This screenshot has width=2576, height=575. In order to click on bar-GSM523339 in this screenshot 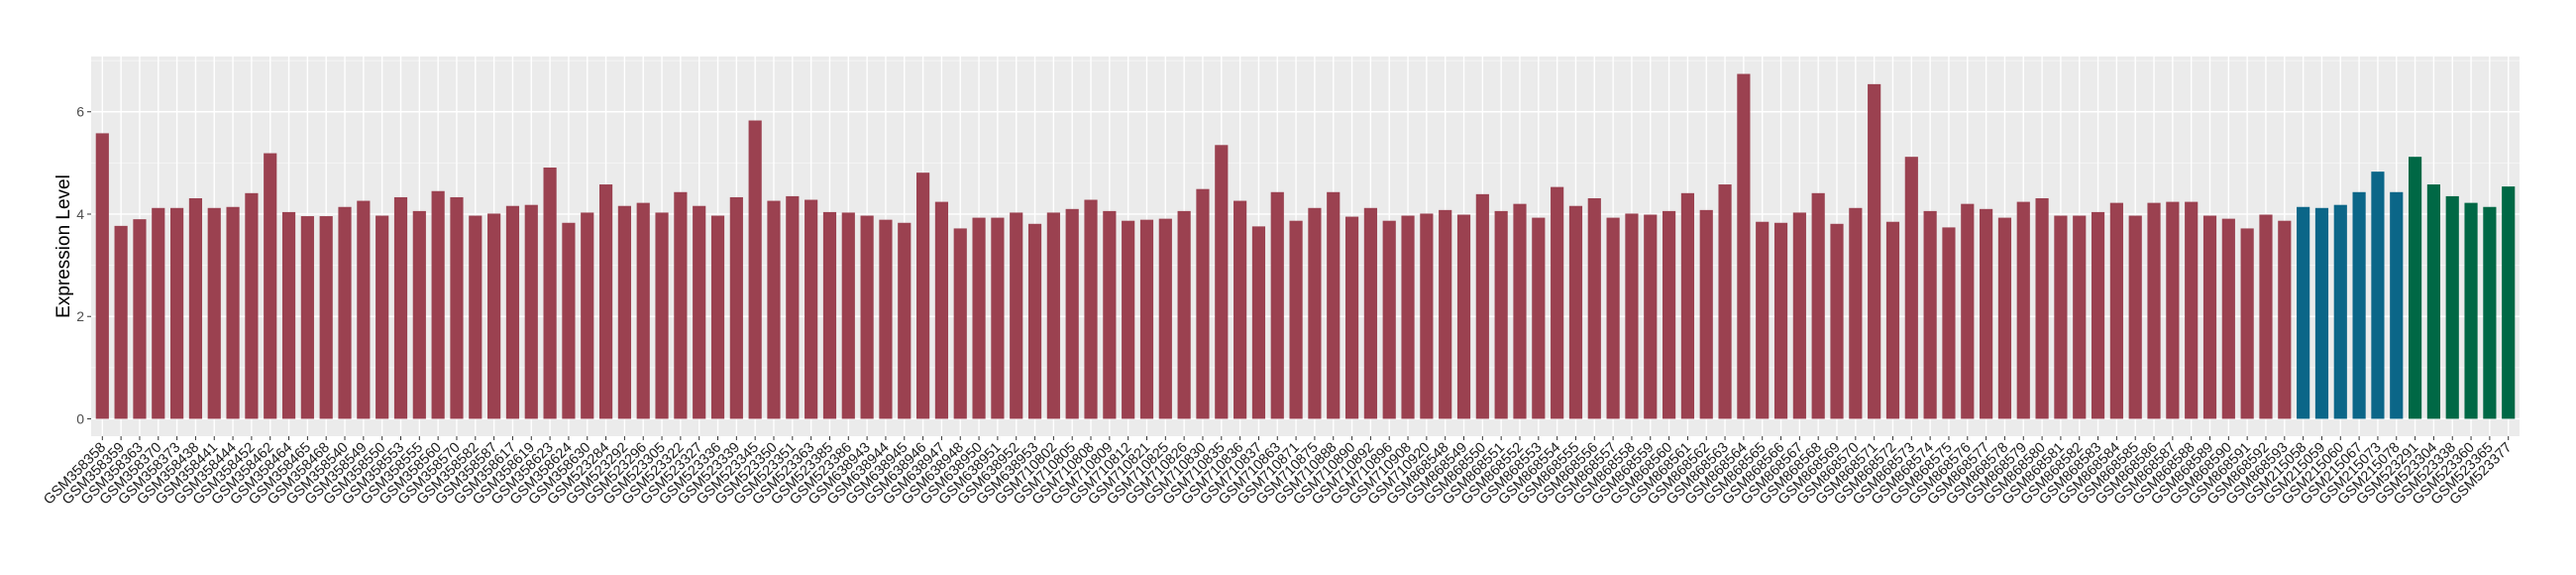, I will do `click(736, 307)`.